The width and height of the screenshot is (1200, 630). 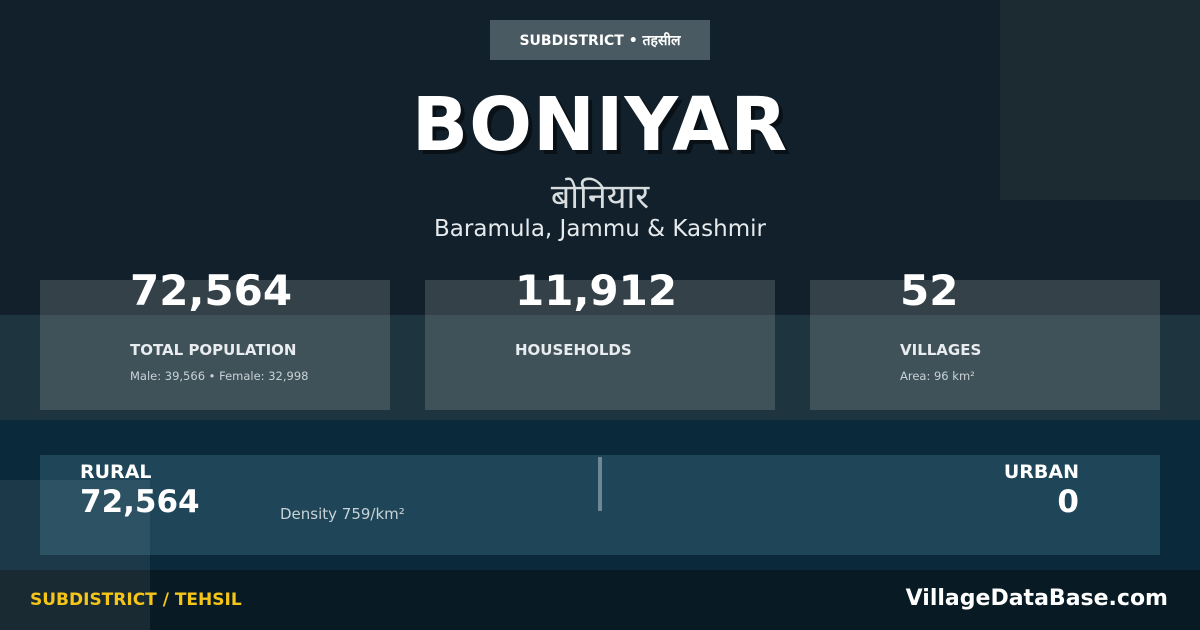 I want to click on stat-label: TOTAL POPULATION, so click(x=213, y=350).